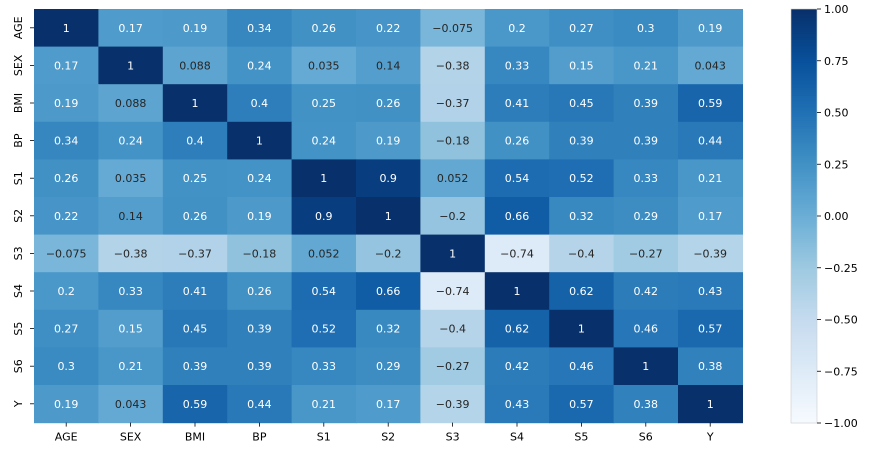  Describe the element at coordinates (646, 328) in the screenshot. I see `heatmap-cell-S5-S6` at that location.